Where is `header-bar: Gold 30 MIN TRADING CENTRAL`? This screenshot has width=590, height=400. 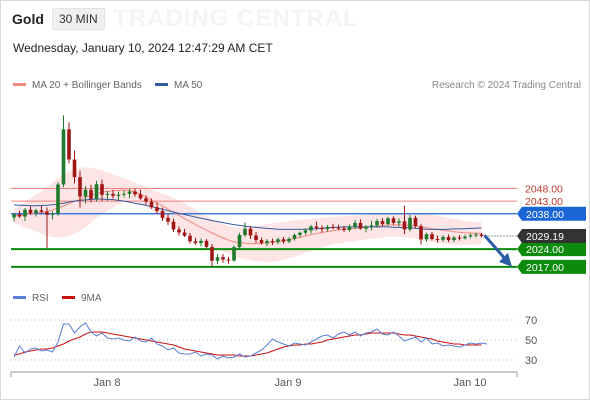
header-bar: Gold 30 MIN TRADING CENTRAL is located at coordinates (295, 18).